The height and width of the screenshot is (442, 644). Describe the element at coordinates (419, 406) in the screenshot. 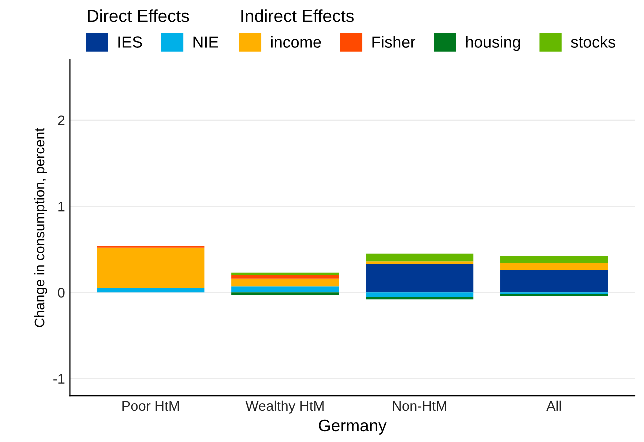

I see `x-tick-label: Non-HtM` at that location.